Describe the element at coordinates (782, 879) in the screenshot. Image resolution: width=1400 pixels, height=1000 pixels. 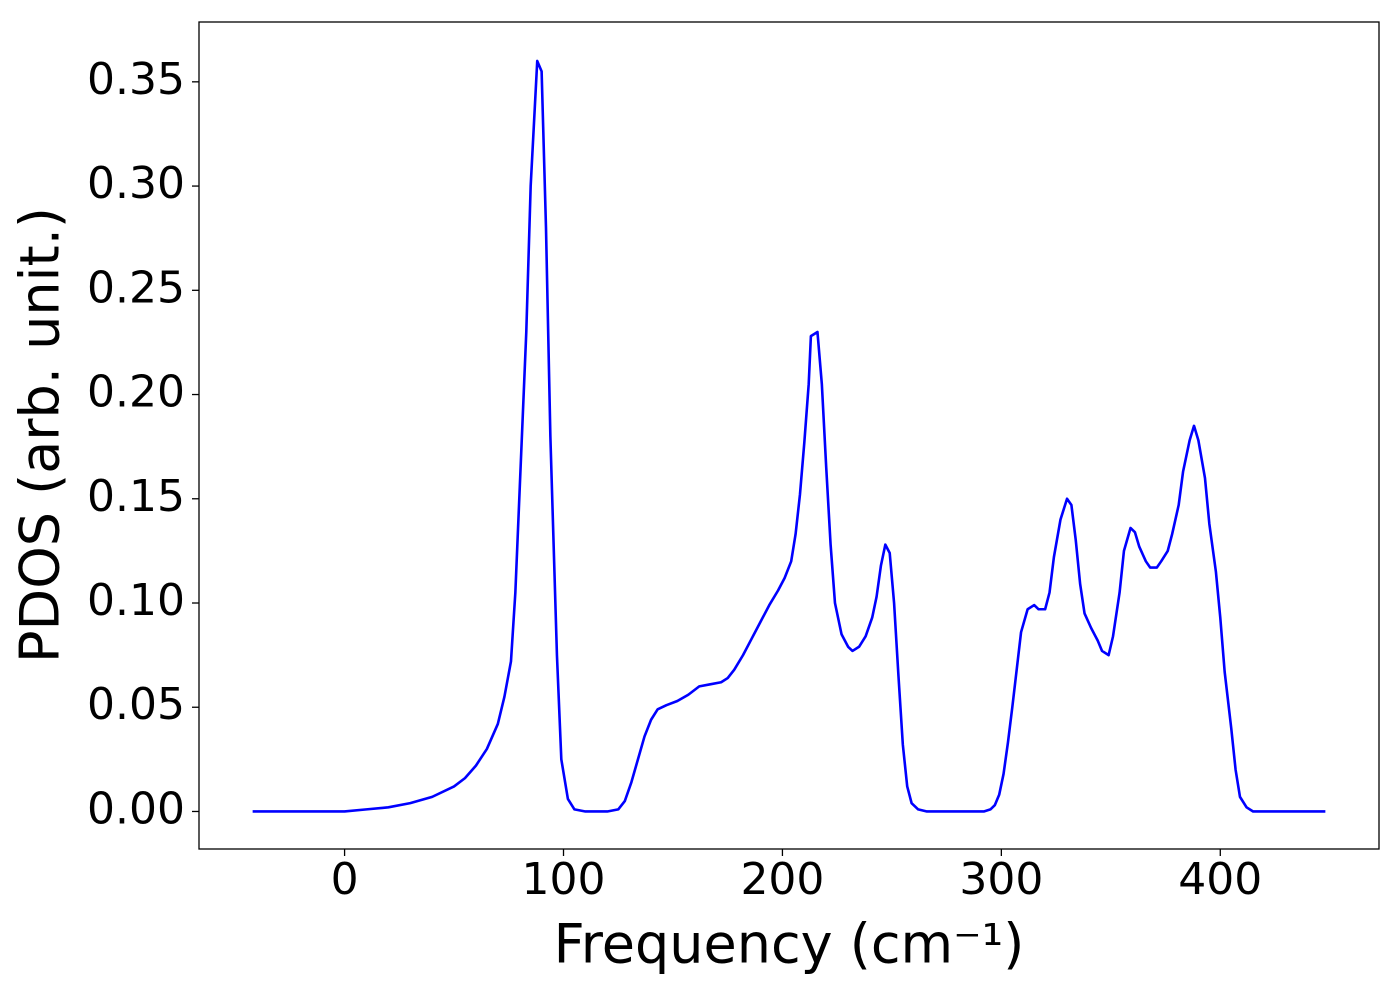
I see `x-tick-label: 200` at that location.